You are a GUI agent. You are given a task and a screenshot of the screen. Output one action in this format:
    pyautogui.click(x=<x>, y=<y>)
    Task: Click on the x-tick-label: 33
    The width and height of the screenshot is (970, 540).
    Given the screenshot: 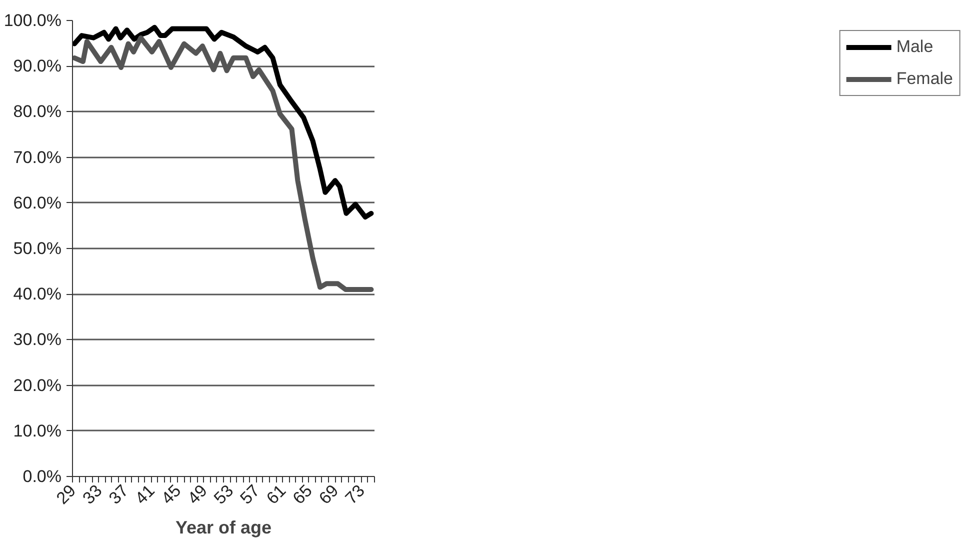 What is the action you would take?
    pyautogui.click(x=92, y=494)
    